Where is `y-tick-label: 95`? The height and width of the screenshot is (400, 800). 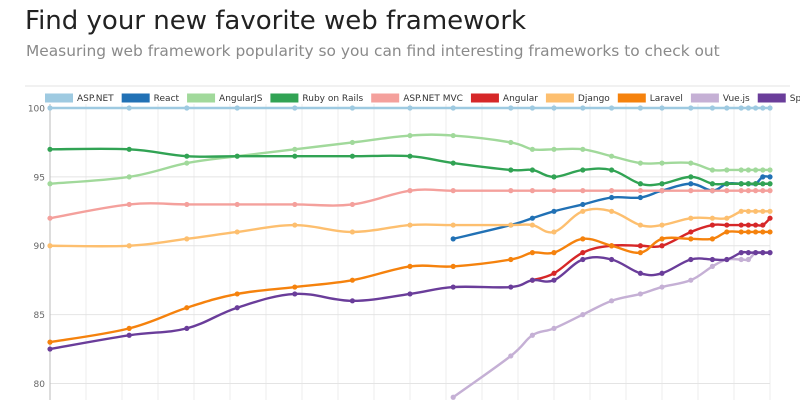 y-tick-label: 95 is located at coordinates (39, 178).